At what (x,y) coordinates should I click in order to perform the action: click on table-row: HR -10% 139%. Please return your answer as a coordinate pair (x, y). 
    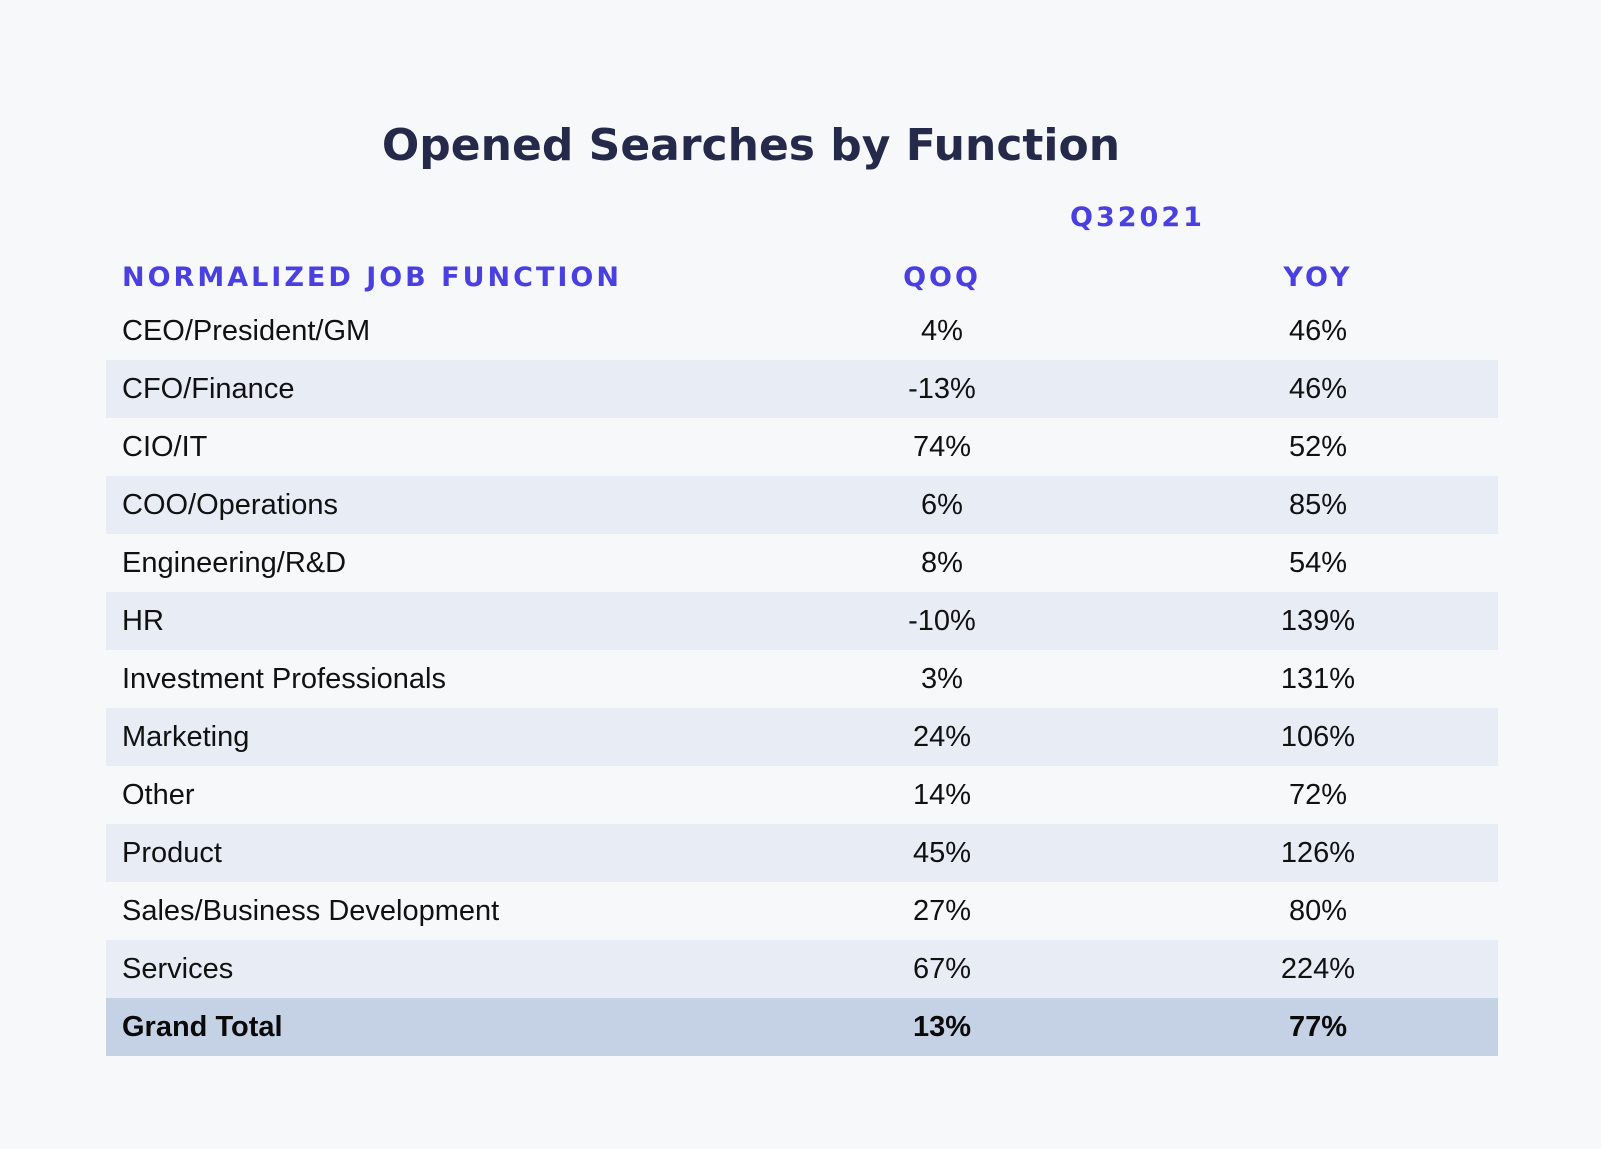
    Looking at the image, I should click on (802, 621).